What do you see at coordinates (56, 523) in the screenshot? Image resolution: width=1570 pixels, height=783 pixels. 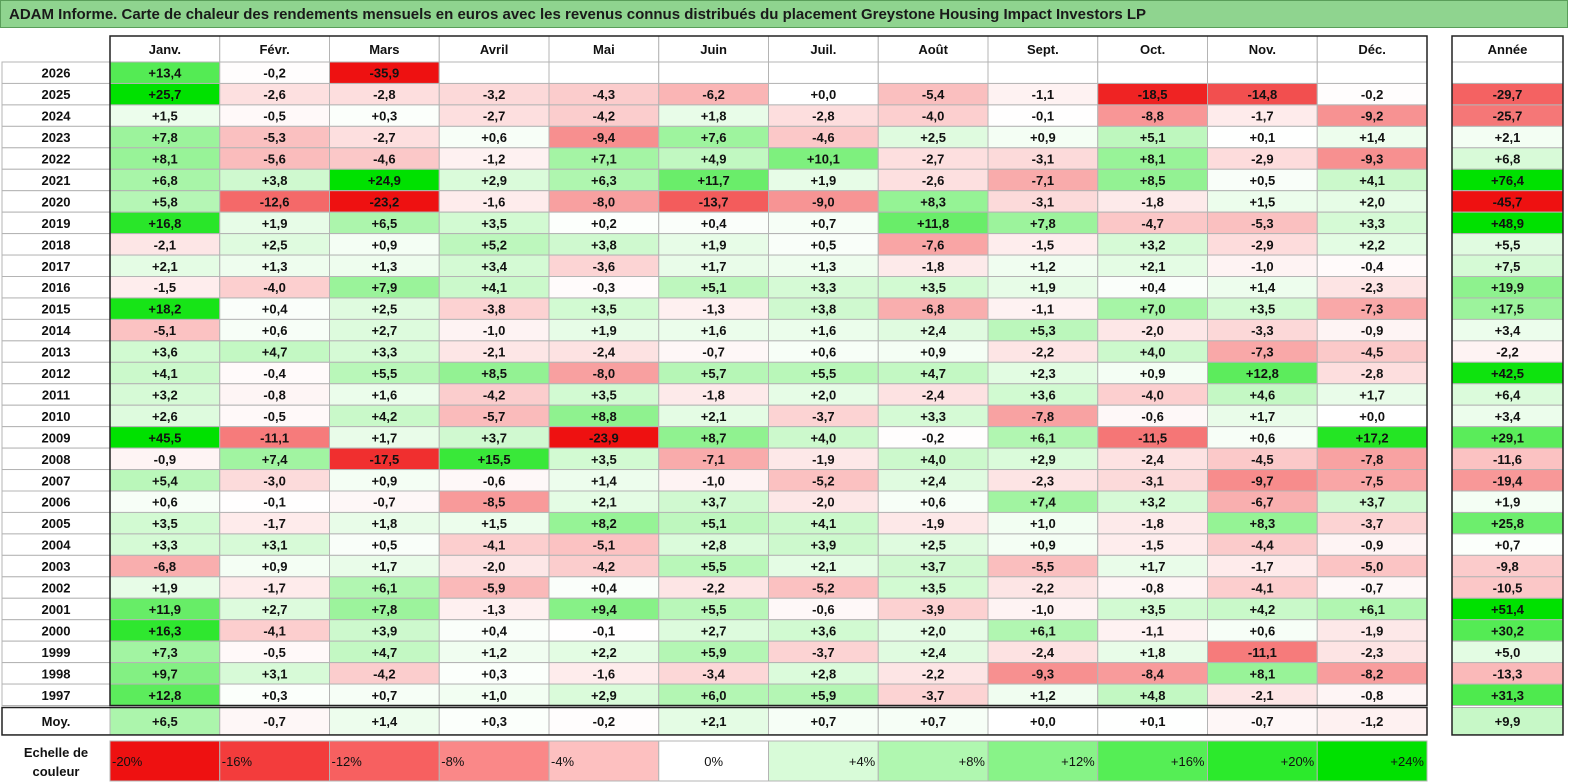 I see `row-label-2005: 2005` at bounding box center [56, 523].